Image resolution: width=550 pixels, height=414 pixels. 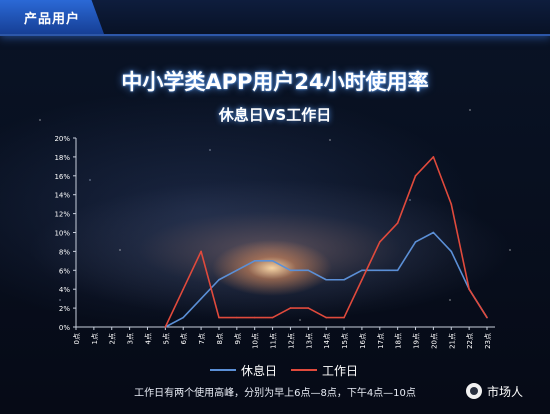 What do you see at coordinates (274, 341) in the screenshot?
I see `x-tick-label: 11点` at bounding box center [274, 341].